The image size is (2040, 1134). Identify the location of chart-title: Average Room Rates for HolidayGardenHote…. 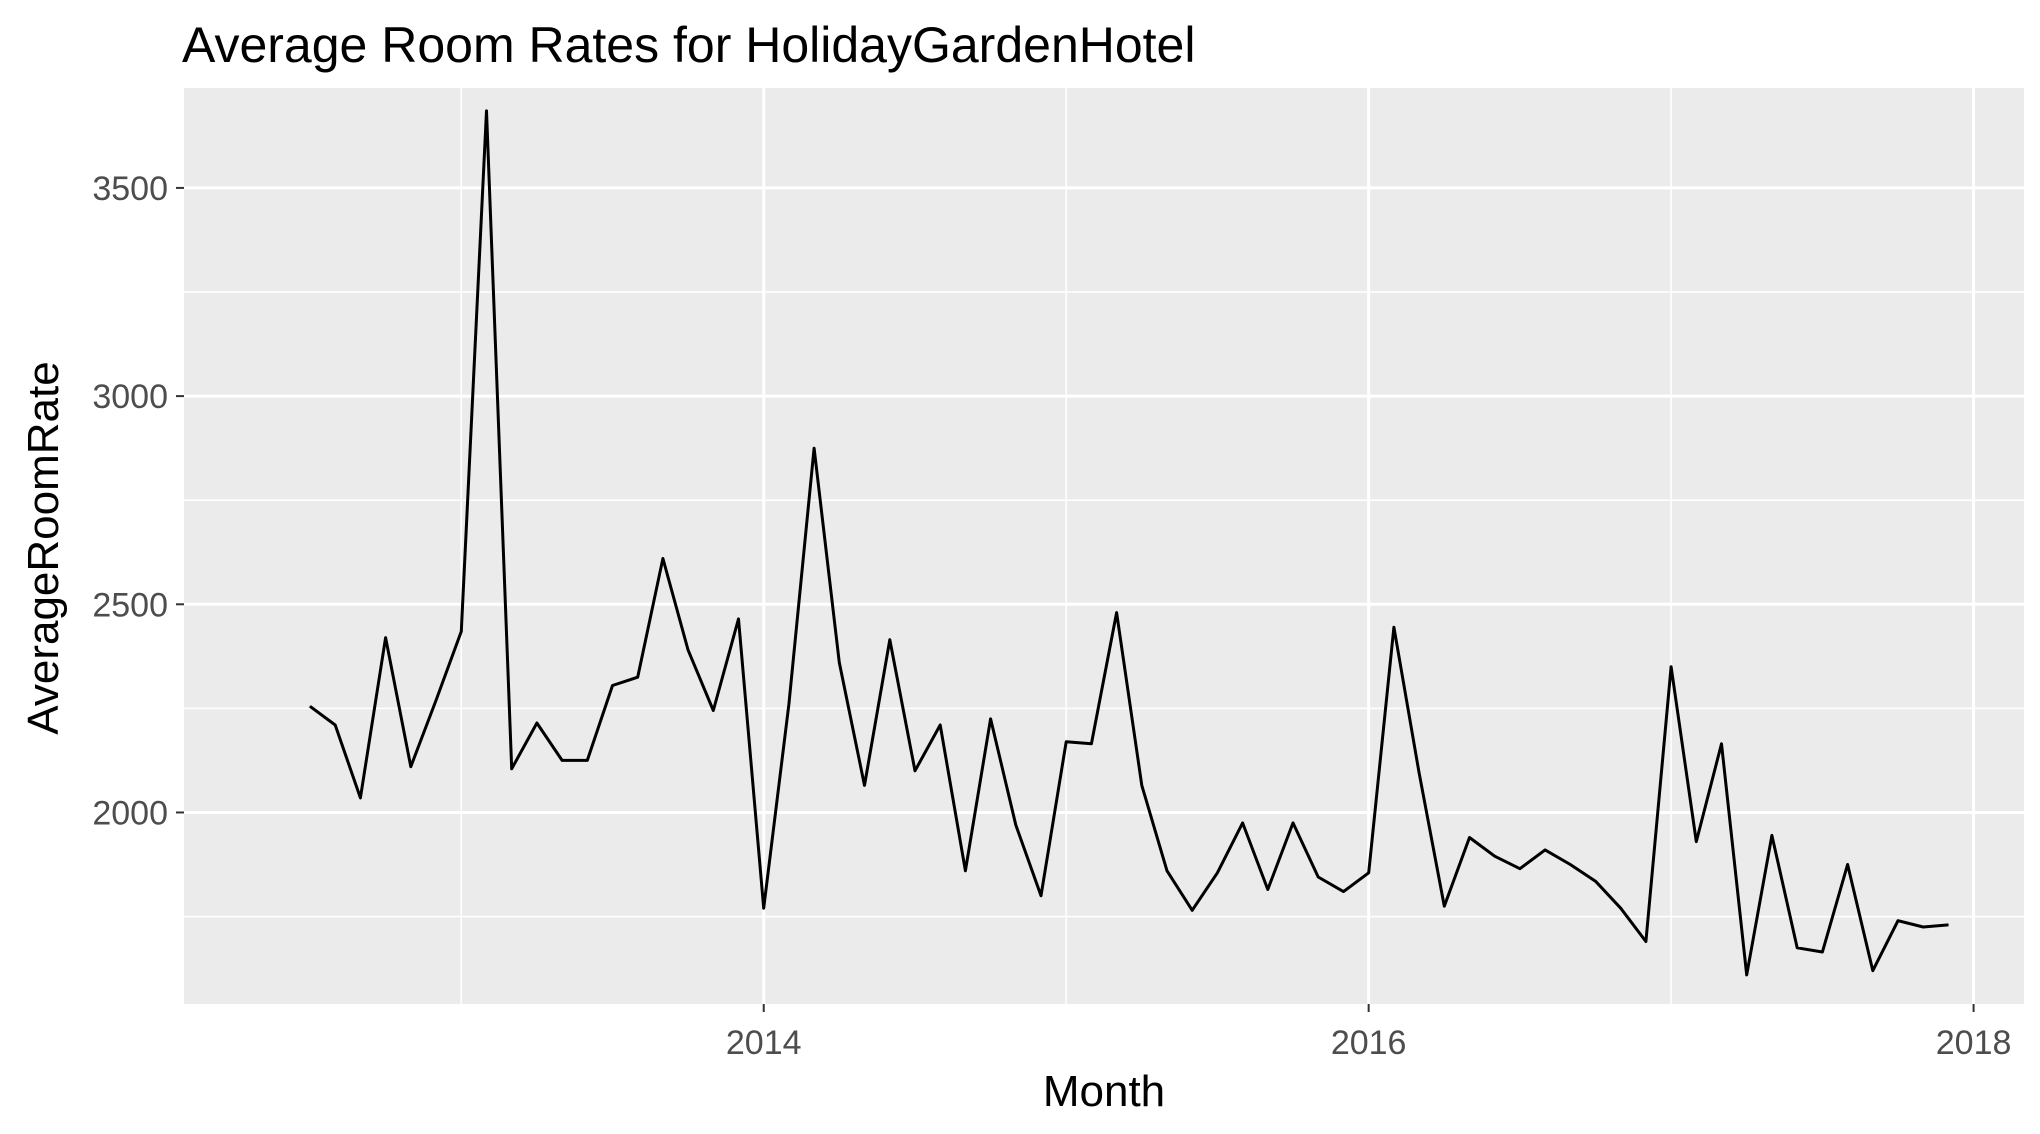
(688, 45).